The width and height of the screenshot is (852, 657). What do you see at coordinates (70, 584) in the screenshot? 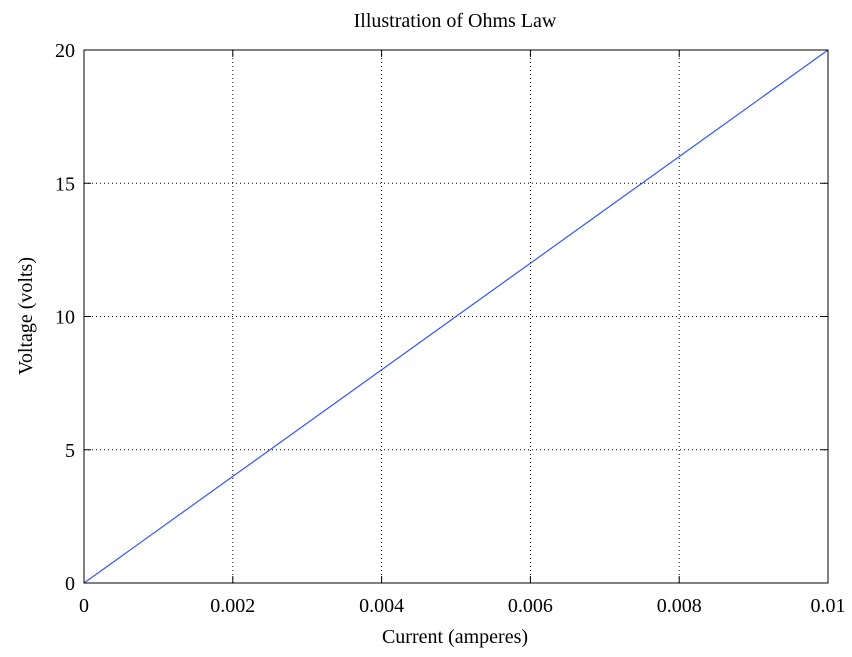
I see `y-tick-label: 0` at bounding box center [70, 584].